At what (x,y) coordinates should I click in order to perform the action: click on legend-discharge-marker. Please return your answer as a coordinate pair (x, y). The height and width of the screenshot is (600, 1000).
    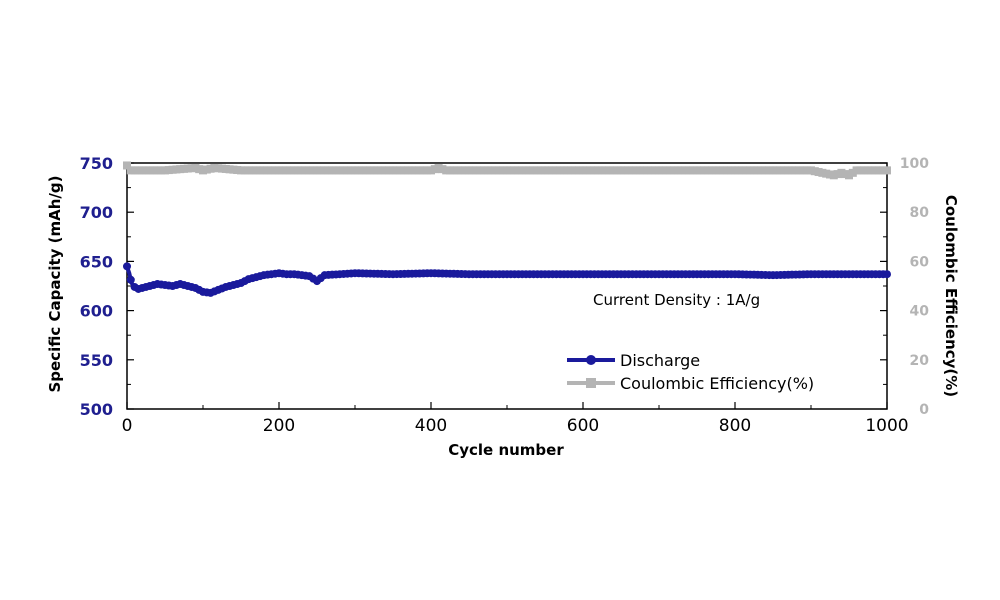
    Looking at the image, I should click on (591, 360).